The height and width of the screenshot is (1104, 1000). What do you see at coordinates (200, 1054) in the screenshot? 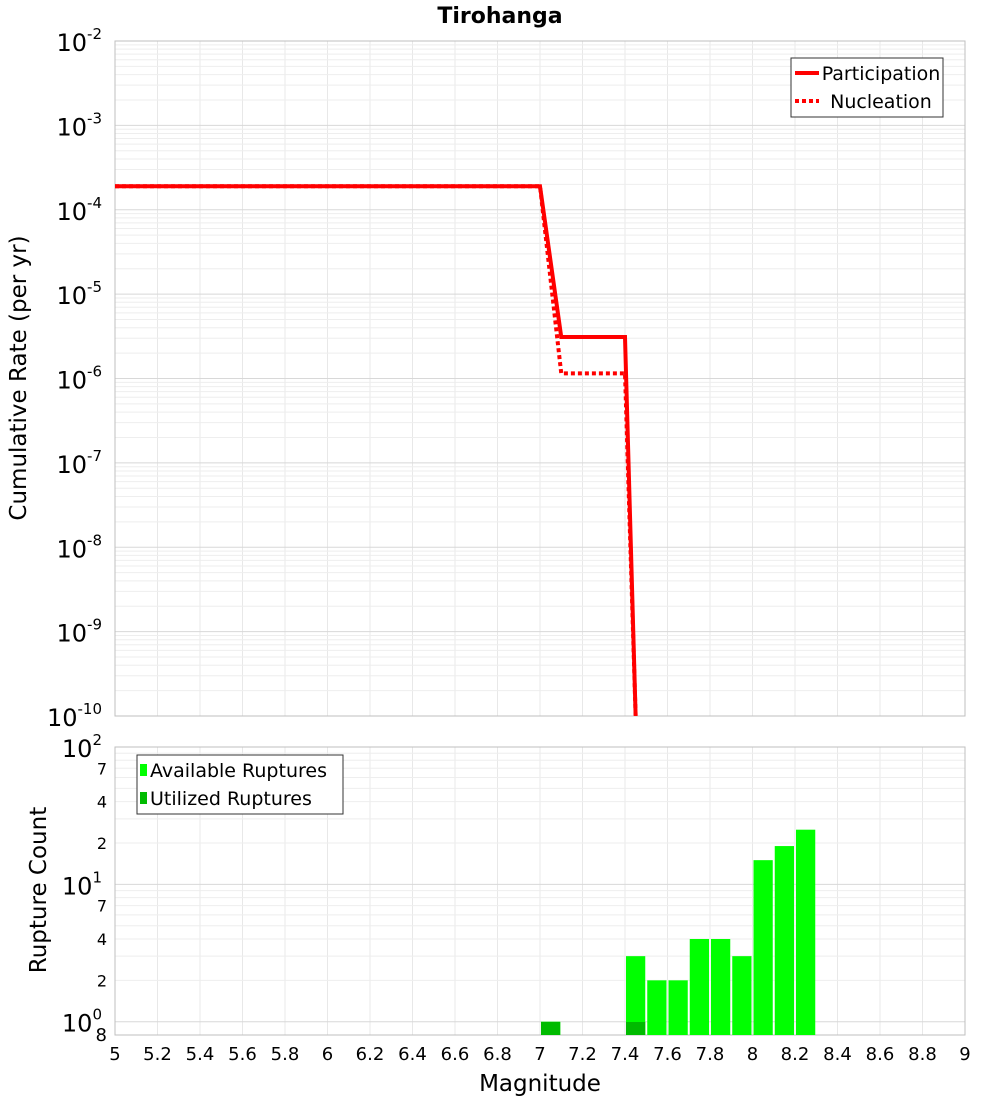
I see `x-tick-label: 5.4` at bounding box center [200, 1054].